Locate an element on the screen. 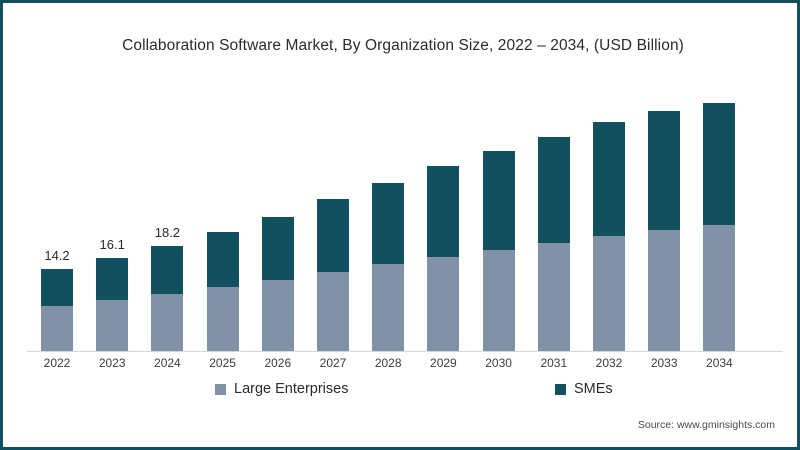  x-axis-tick-2032: 2032 is located at coordinates (609, 363).